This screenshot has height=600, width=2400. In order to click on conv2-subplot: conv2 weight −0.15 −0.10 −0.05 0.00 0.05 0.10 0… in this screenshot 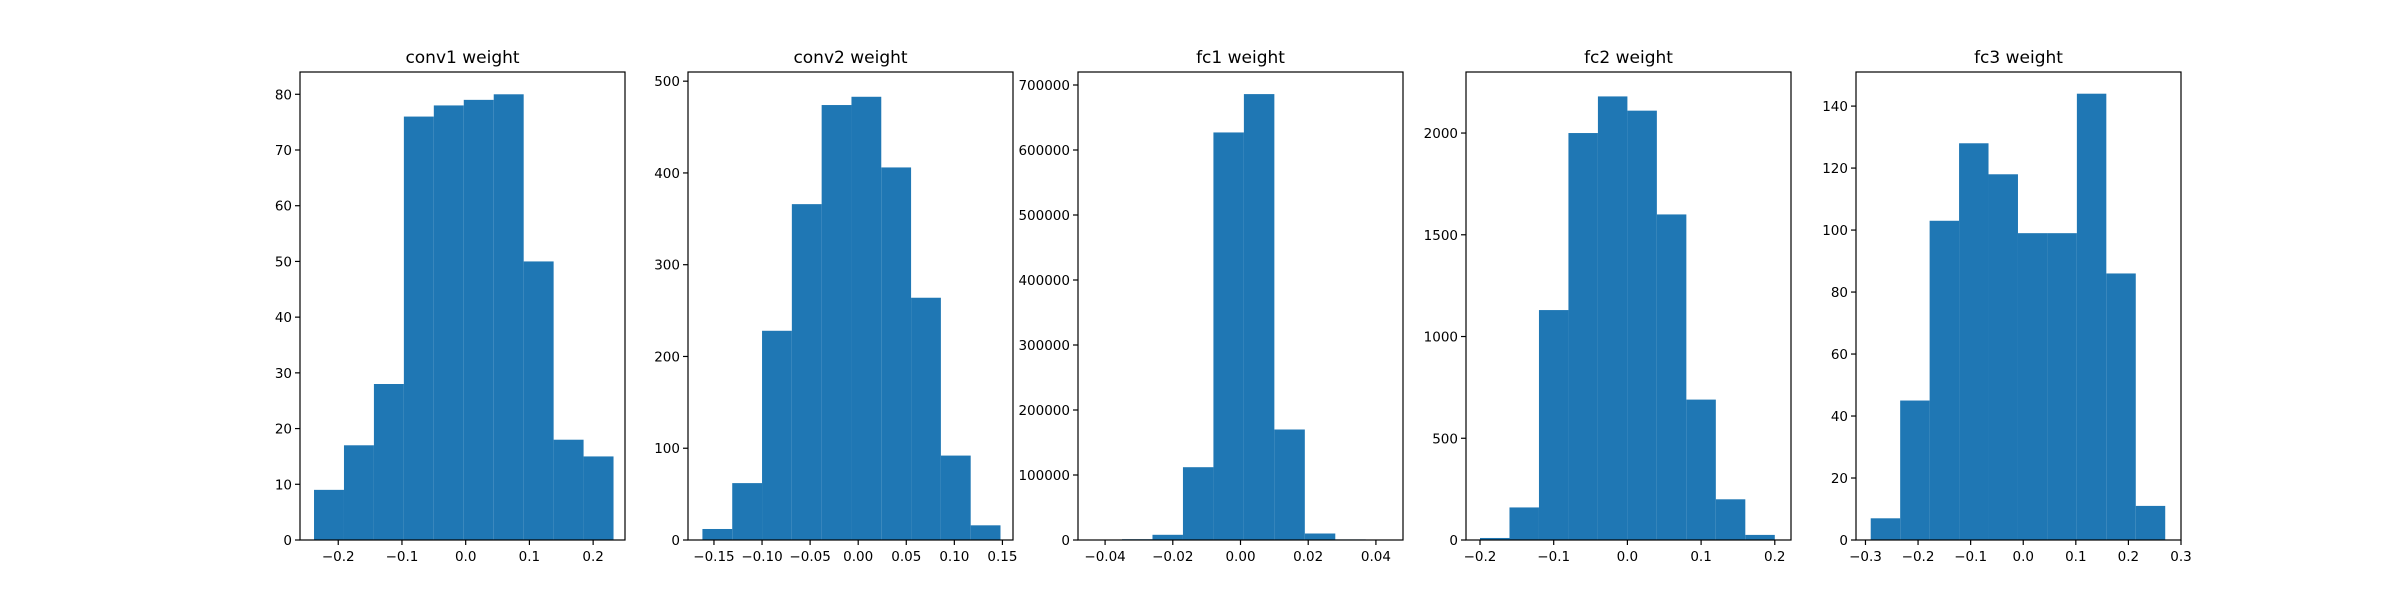, I will do `click(835, 306)`.